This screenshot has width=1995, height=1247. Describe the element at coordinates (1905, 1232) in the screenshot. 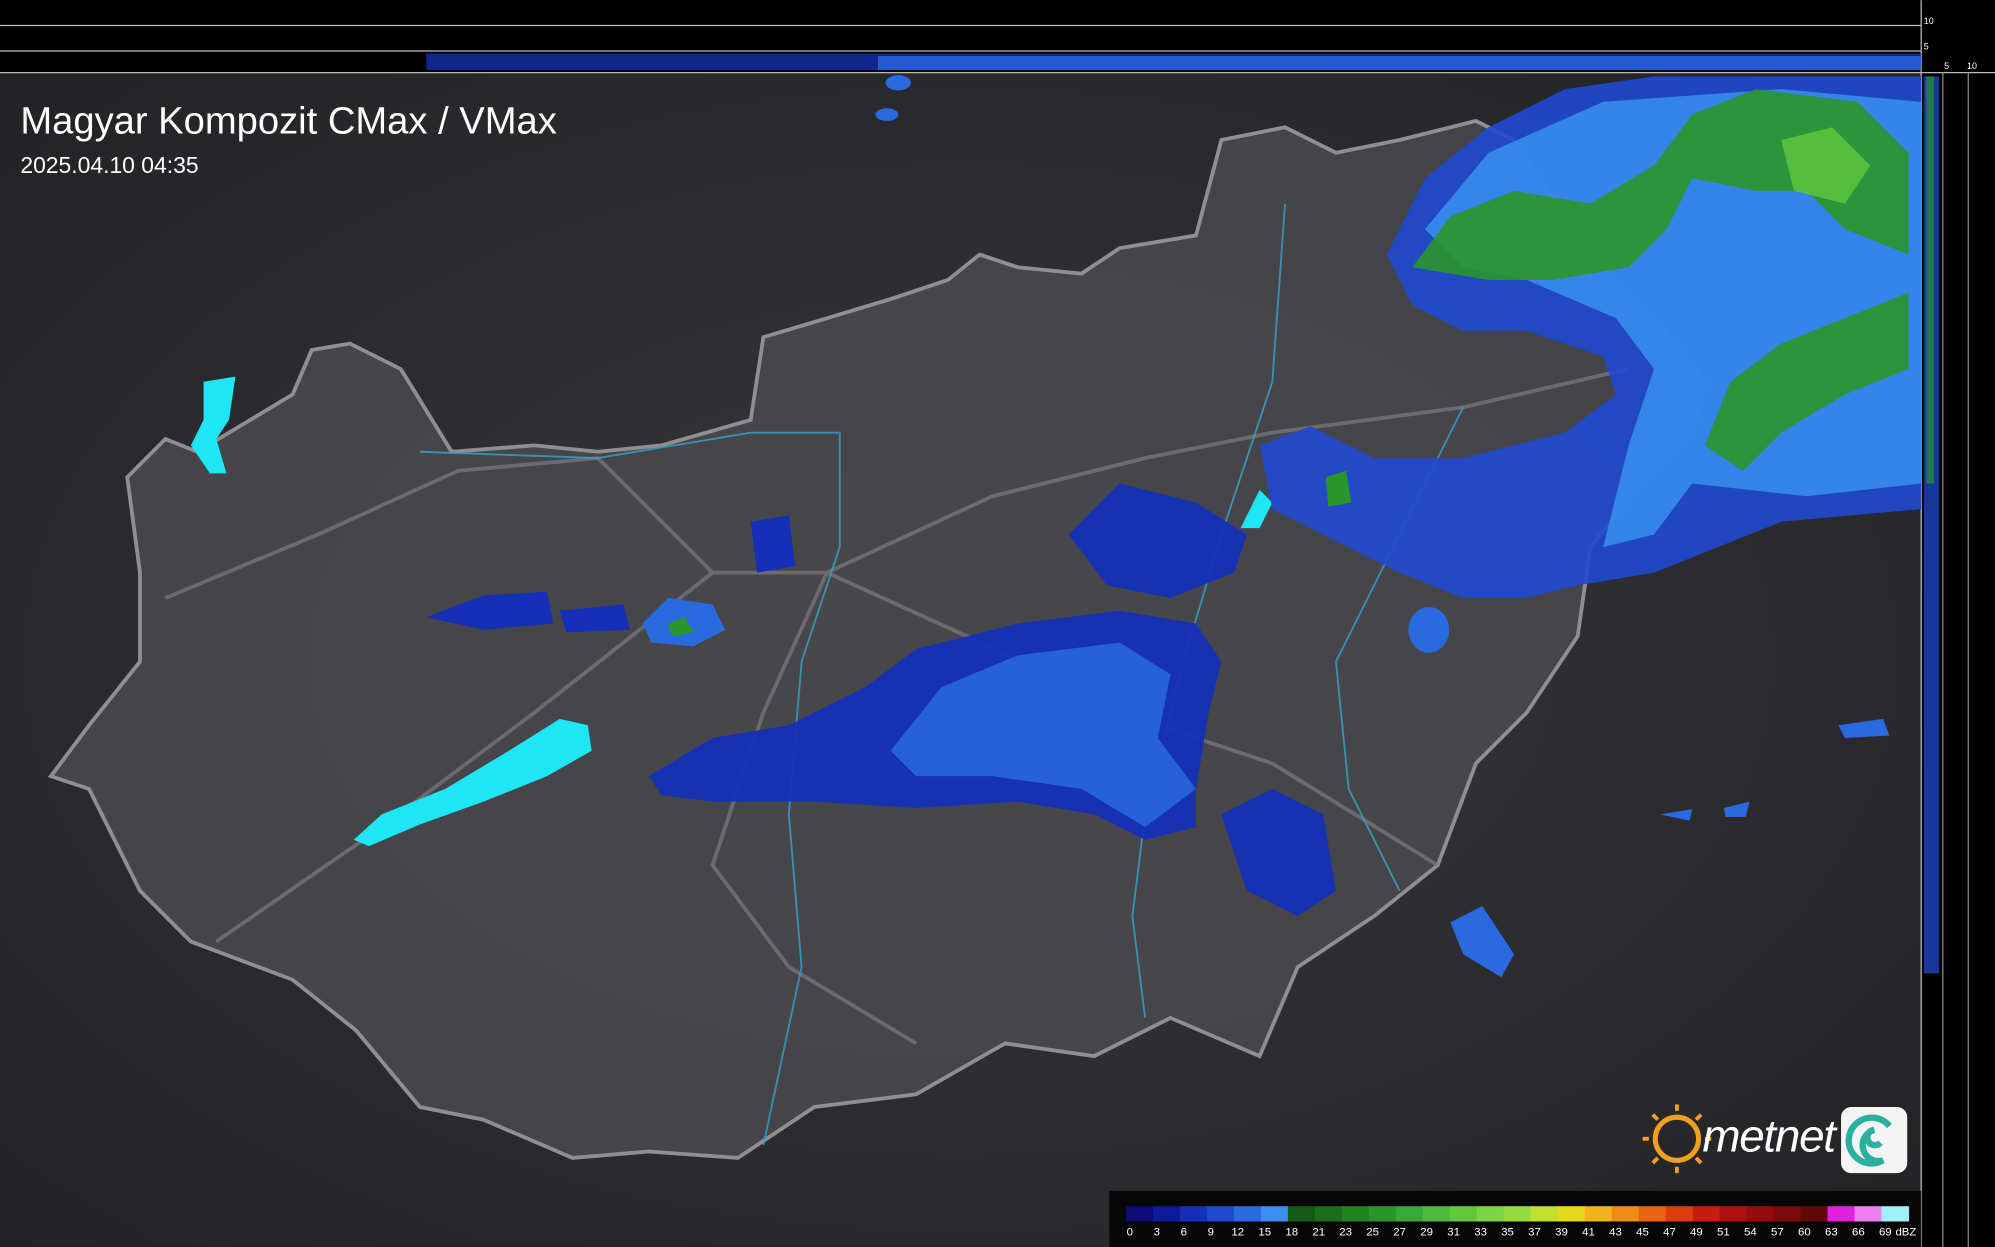

I see `legend-unit: dBZ` at that location.